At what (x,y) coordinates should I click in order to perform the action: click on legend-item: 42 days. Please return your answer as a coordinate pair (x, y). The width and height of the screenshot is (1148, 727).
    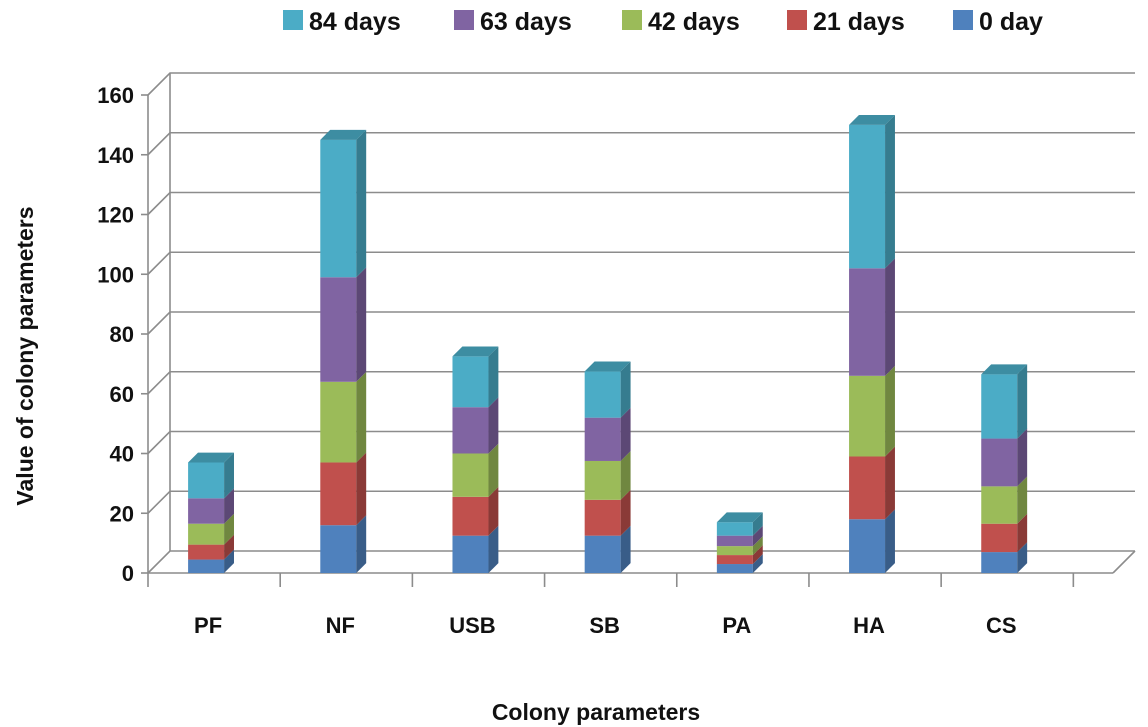
    Looking at the image, I should click on (681, 22).